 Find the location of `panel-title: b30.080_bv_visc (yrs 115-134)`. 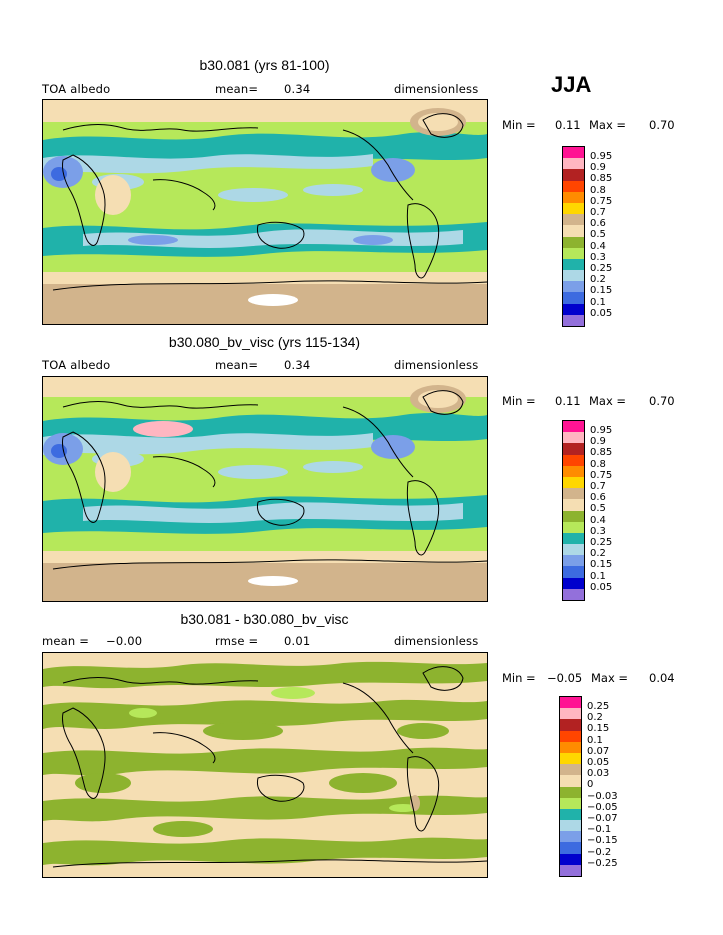

panel-title: b30.080_bv_visc (yrs 115-134) is located at coordinates (264, 342).